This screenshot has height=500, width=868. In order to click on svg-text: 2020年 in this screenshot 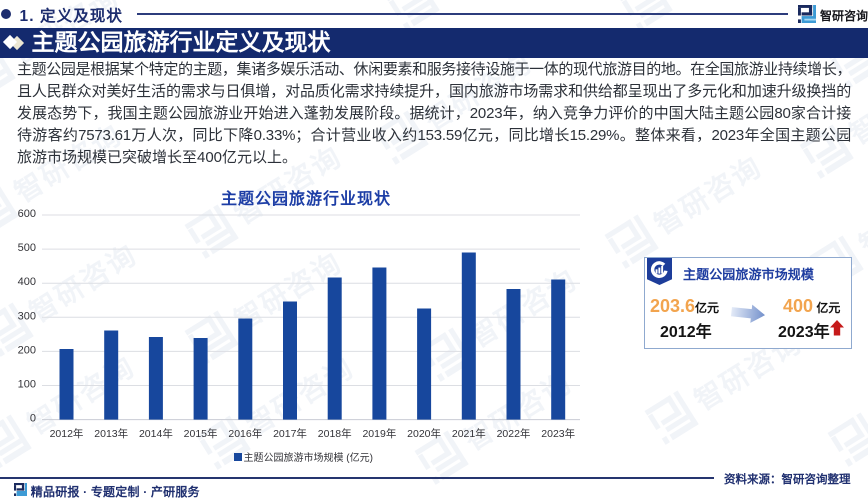, I will do `click(424, 433)`.